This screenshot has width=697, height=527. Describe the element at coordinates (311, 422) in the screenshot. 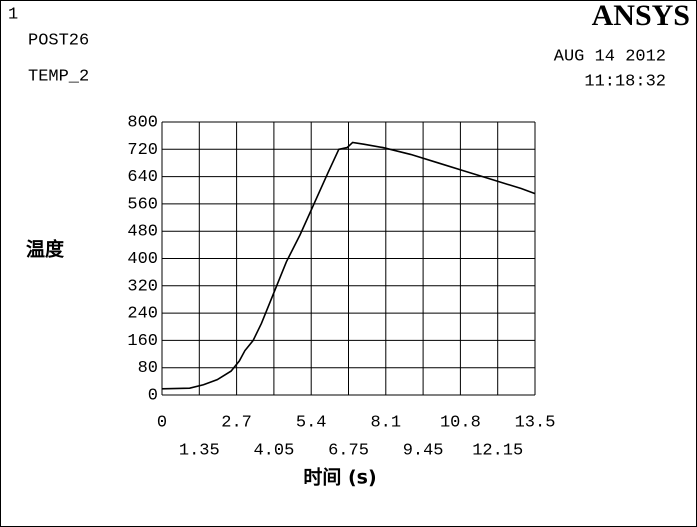

I see `x-tick-label: 5.4` at that location.